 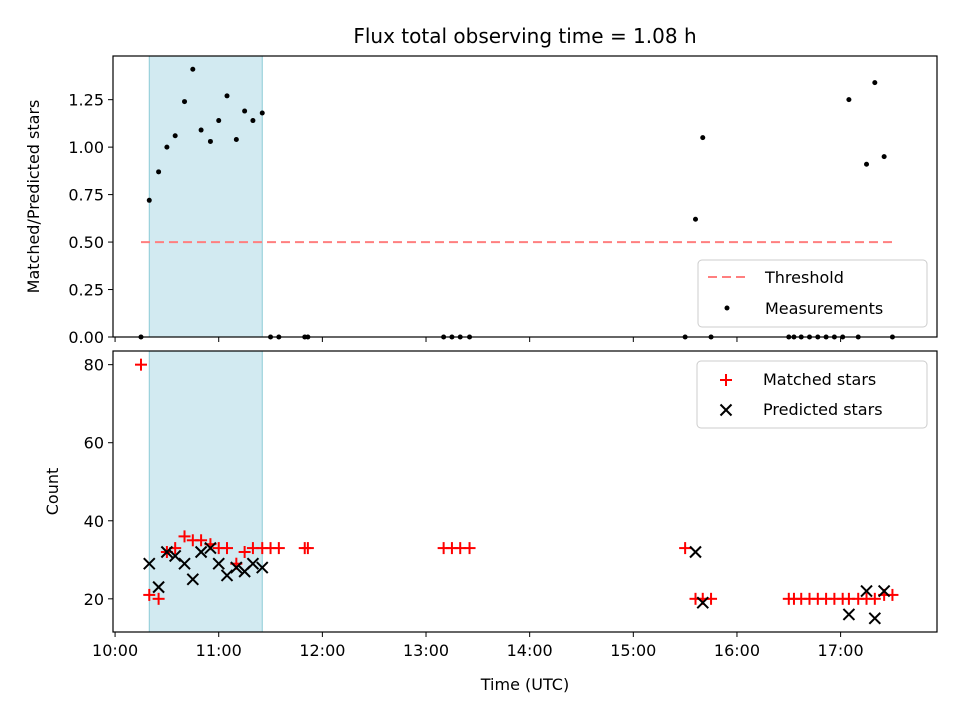 What do you see at coordinates (205, 196) in the screenshot?
I see `top-shaded-span` at bounding box center [205, 196].